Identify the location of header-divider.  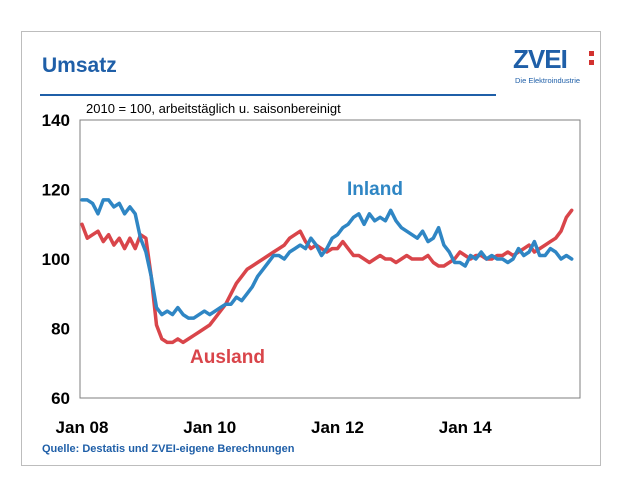
(268, 95).